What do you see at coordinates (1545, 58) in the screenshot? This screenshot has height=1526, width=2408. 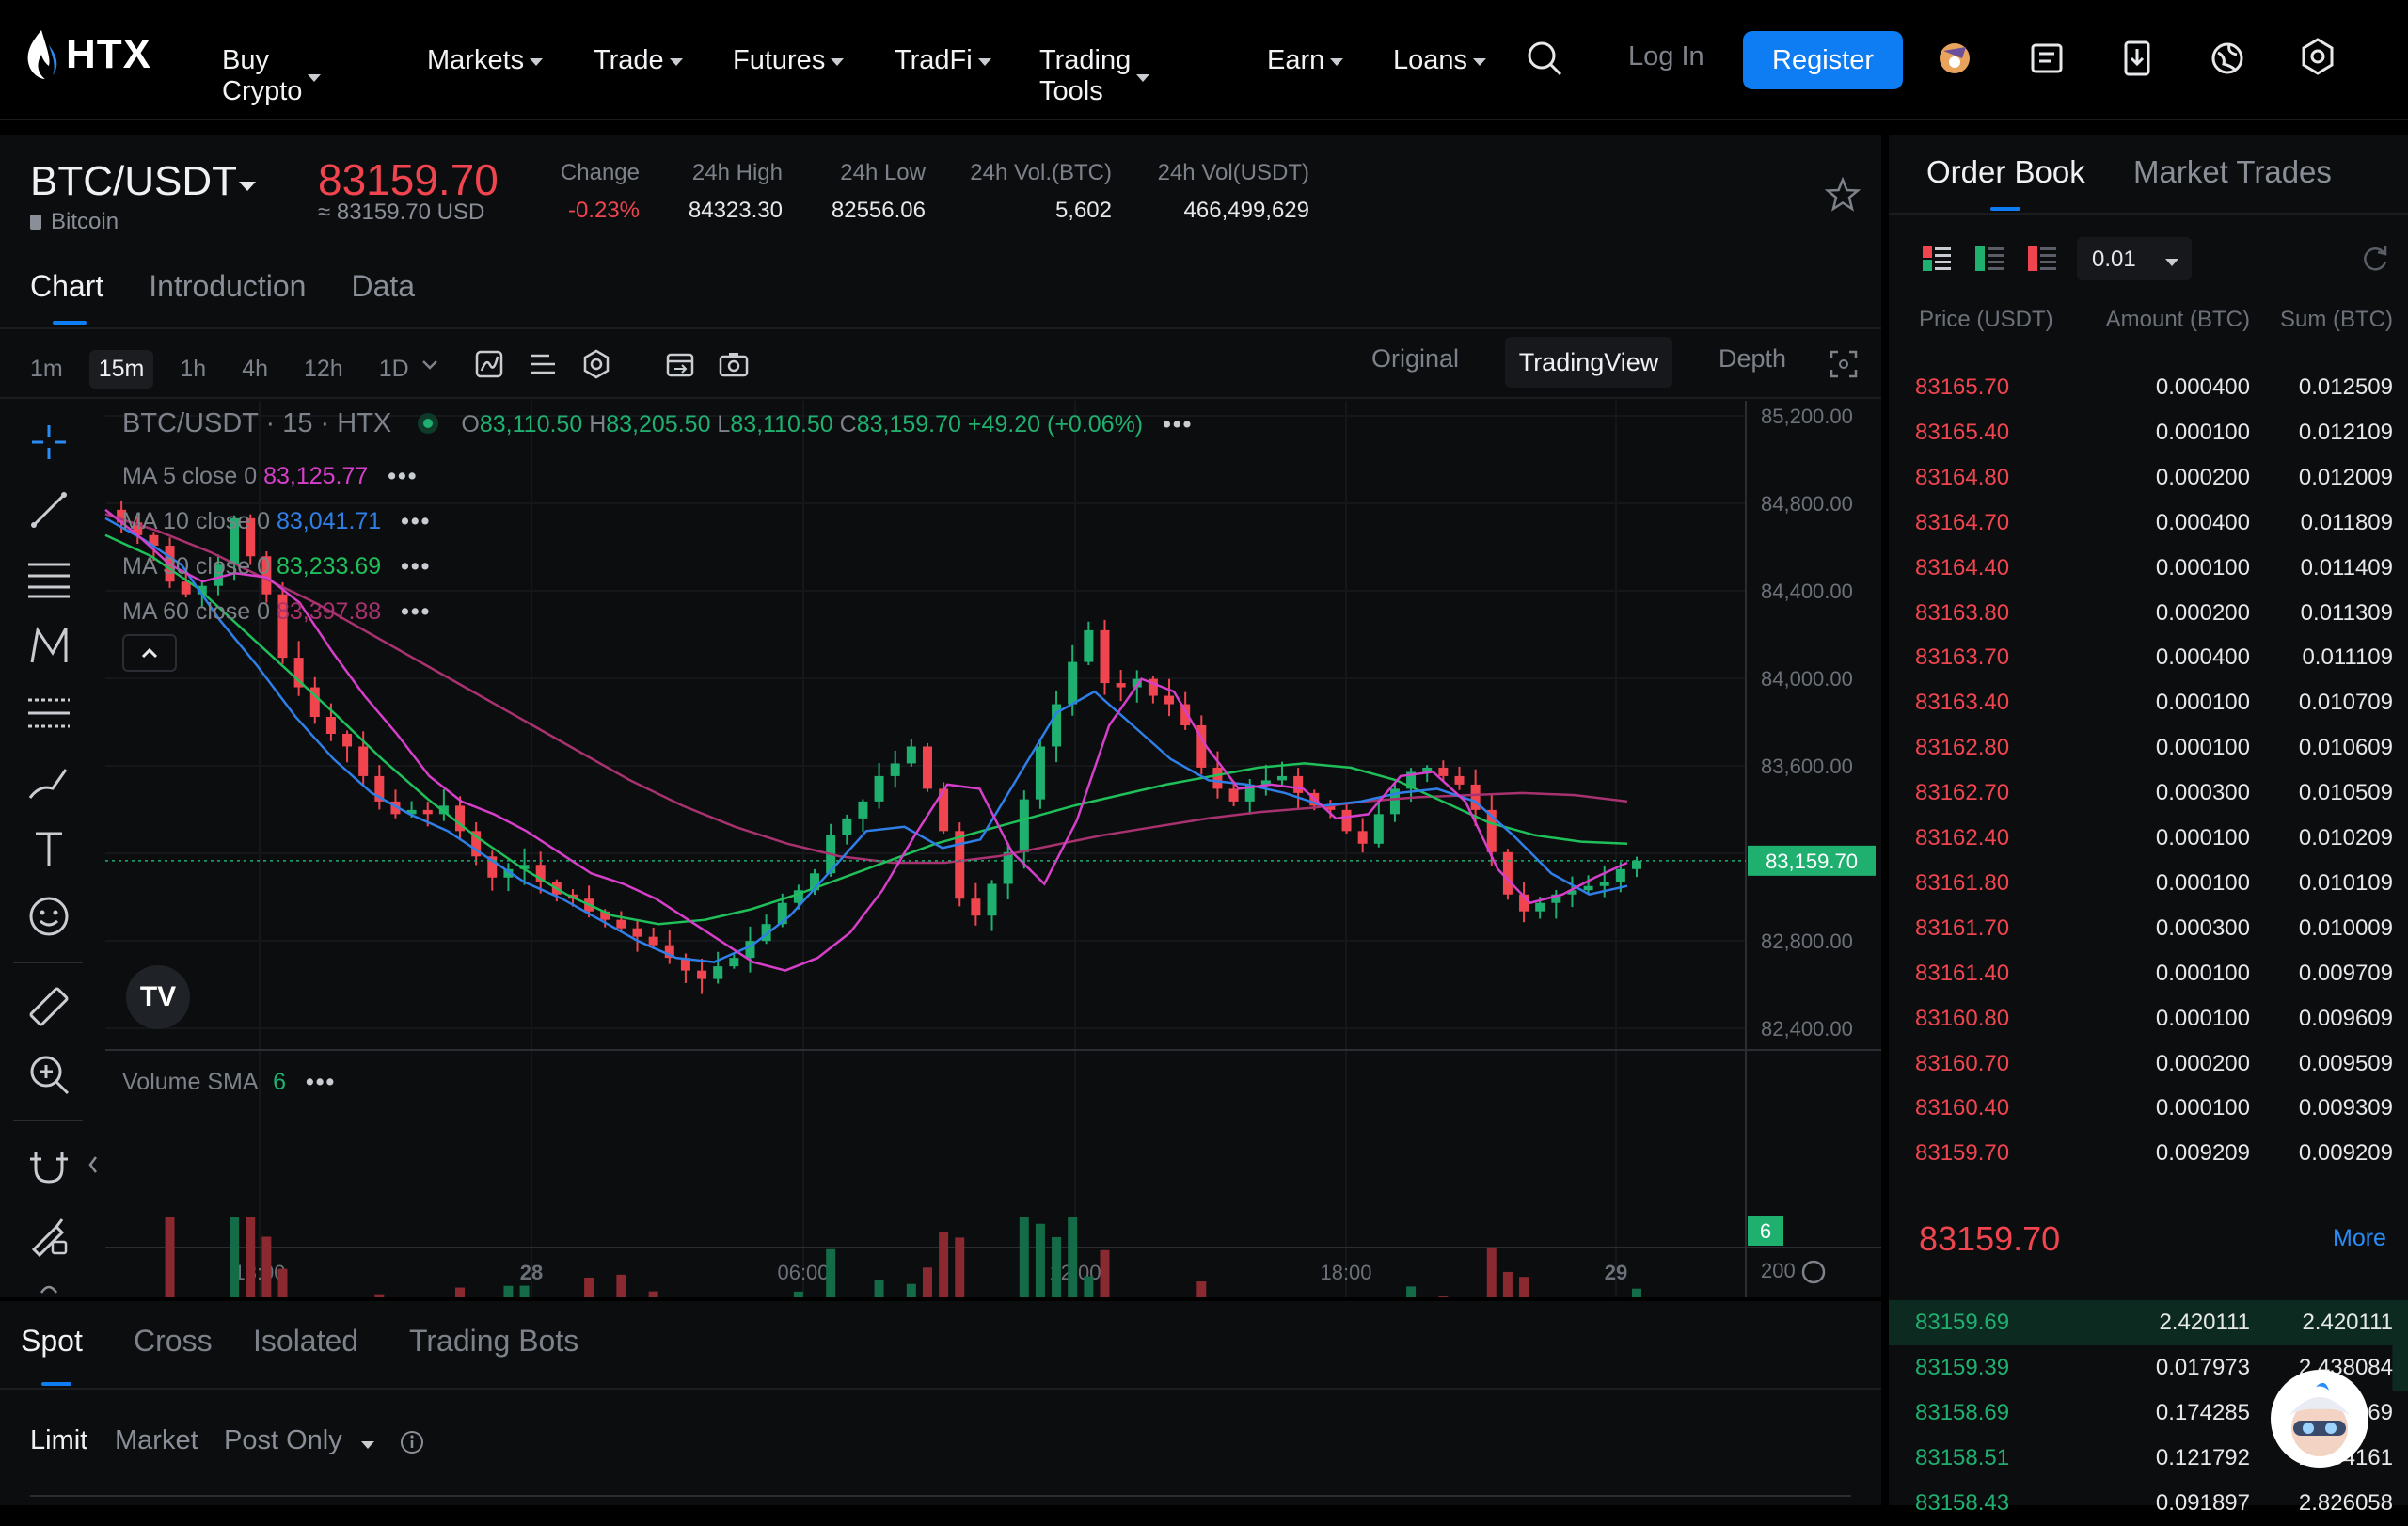 I see `search-icon` at bounding box center [1545, 58].